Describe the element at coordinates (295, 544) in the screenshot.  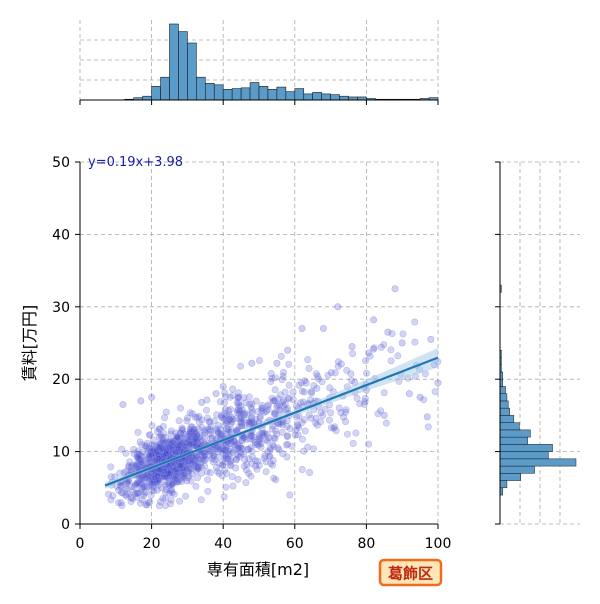
I see `x-tick-label: 60` at that location.